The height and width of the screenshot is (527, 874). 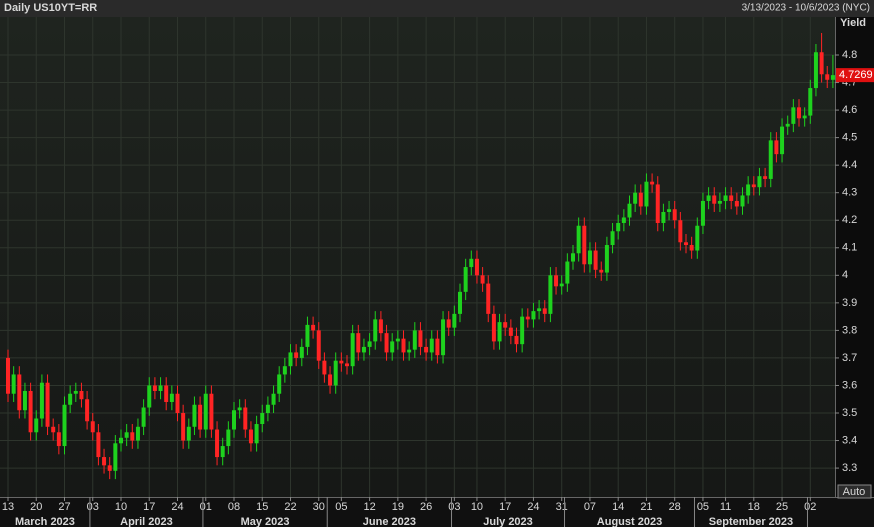 What do you see at coordinates (45, 521) in the screenshot?
I see `month-label: March 2023` at bounding box center [45, 521].